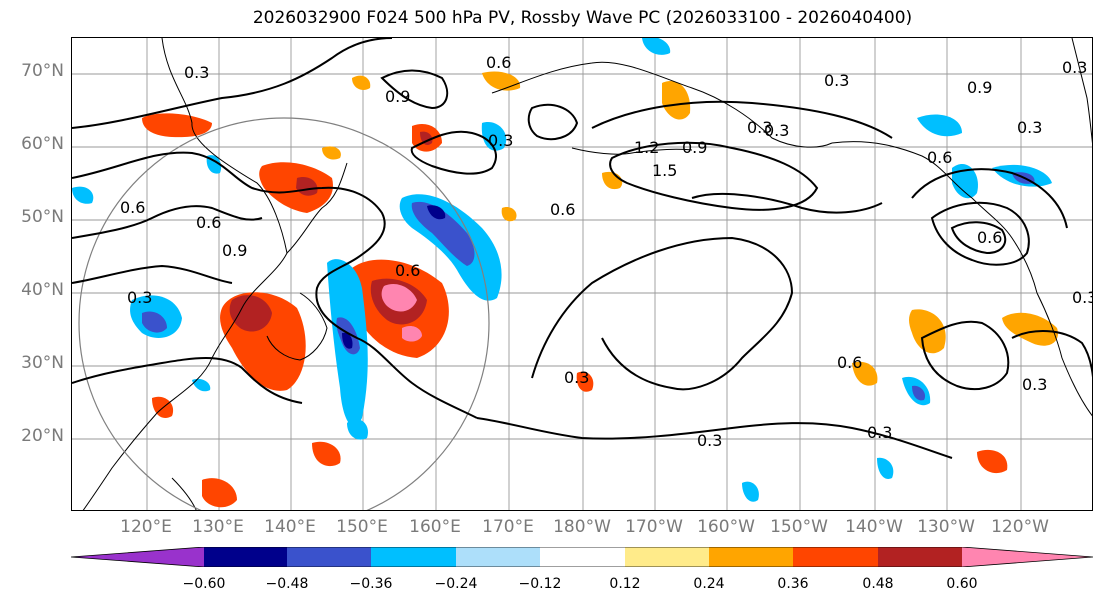  Describe the element at coordinates (371, 584) in the screenshot. I see `colorbar-tick: −0.36` at that location.